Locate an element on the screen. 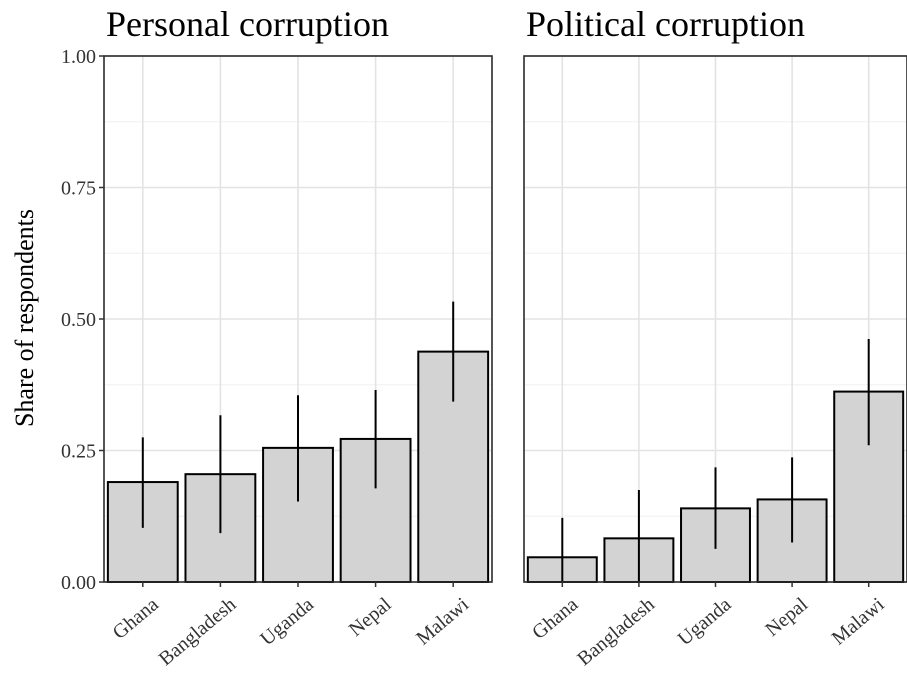  y-tick-label: 0.75 is located at coordinates (78, 189).